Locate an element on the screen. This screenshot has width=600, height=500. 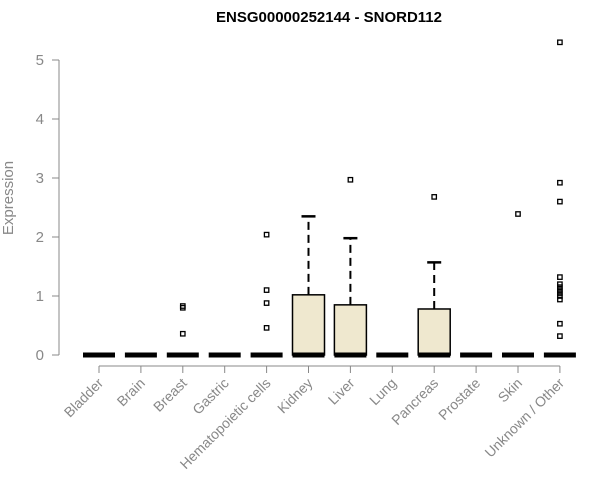
box-hematopoietic-cells is located at coordinates (266, 294).